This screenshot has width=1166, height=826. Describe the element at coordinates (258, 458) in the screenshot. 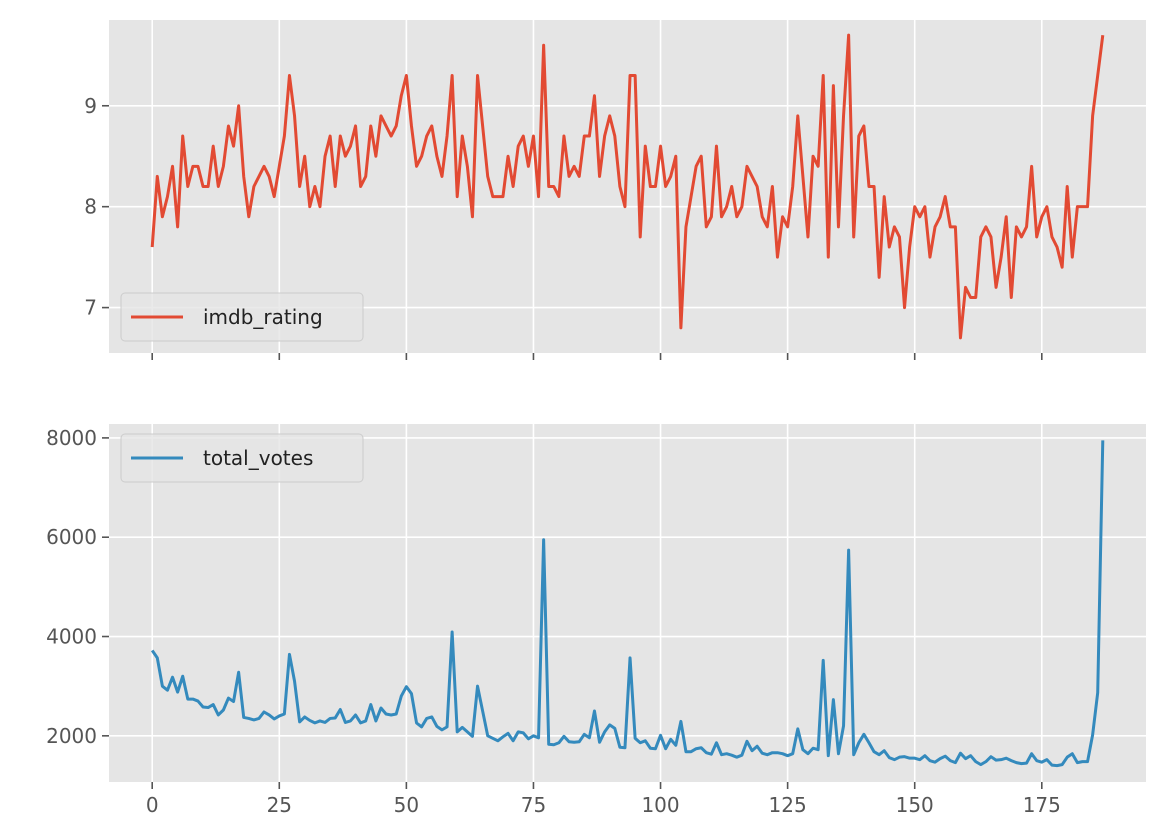

I see `legend-label: total_votes` at that location.